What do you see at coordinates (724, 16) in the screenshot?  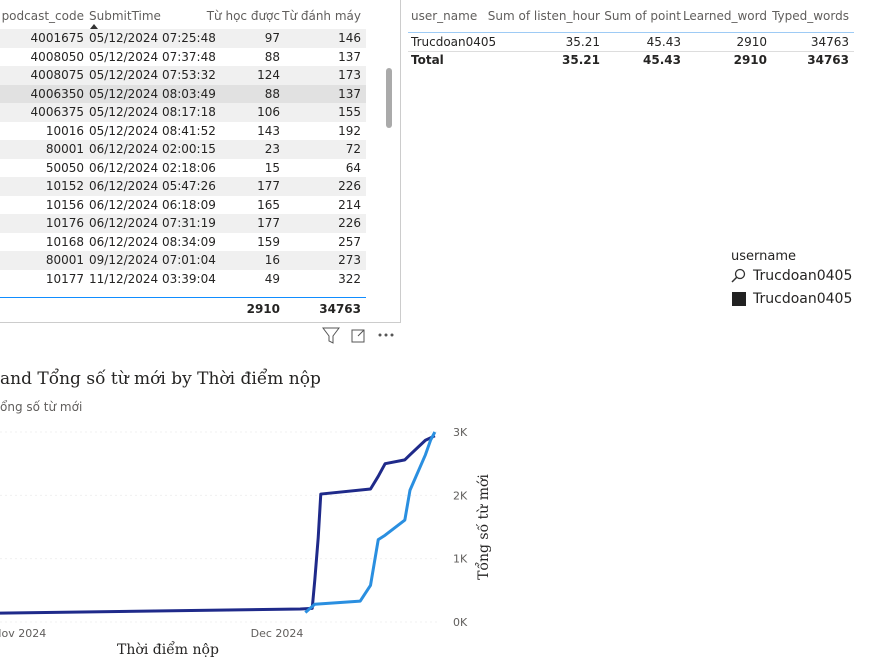 I see `column-header: Learned_word` at bounding box center [724, 16].